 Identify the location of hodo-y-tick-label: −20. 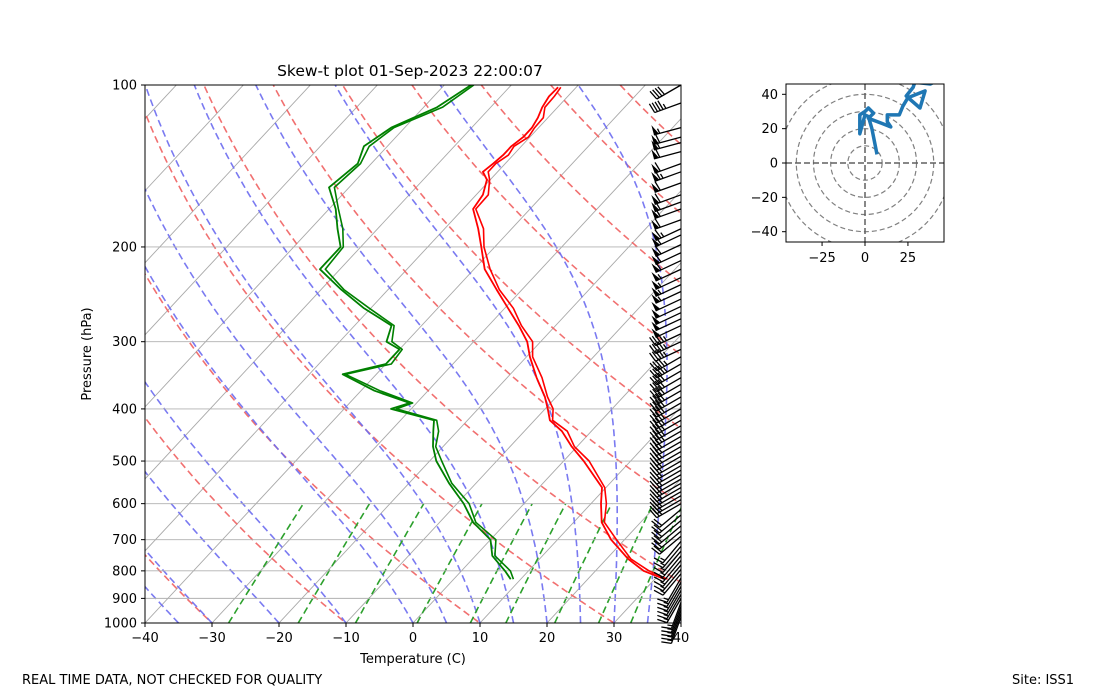
(764, 198).